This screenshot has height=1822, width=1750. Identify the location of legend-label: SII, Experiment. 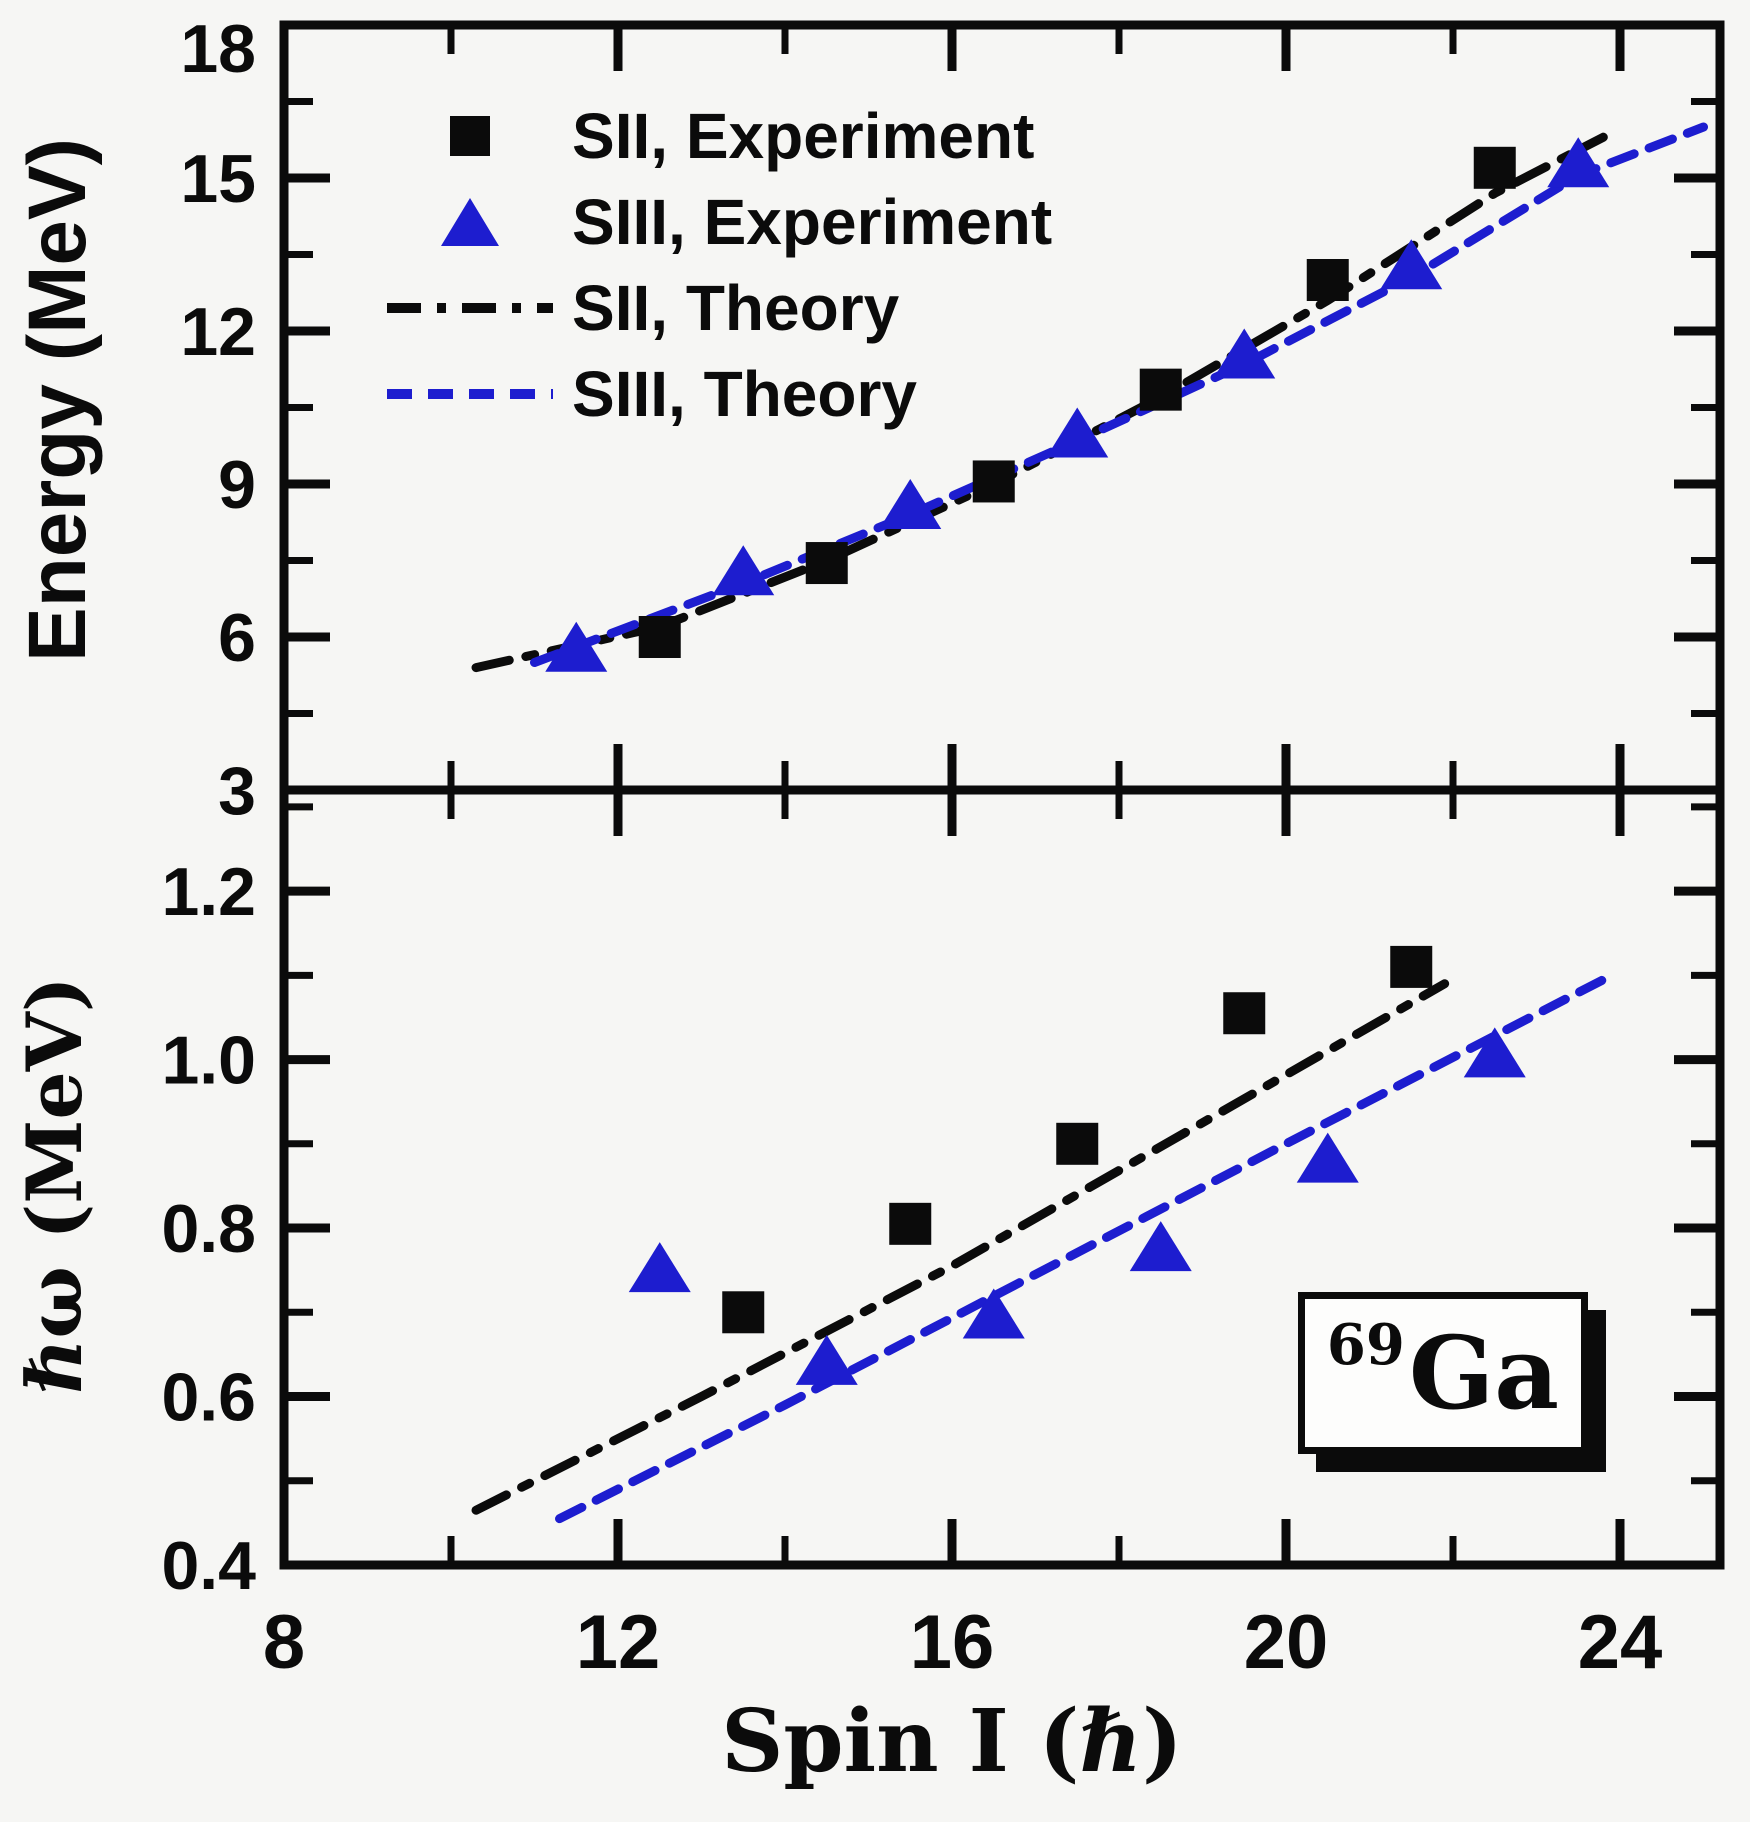
(803, 136).